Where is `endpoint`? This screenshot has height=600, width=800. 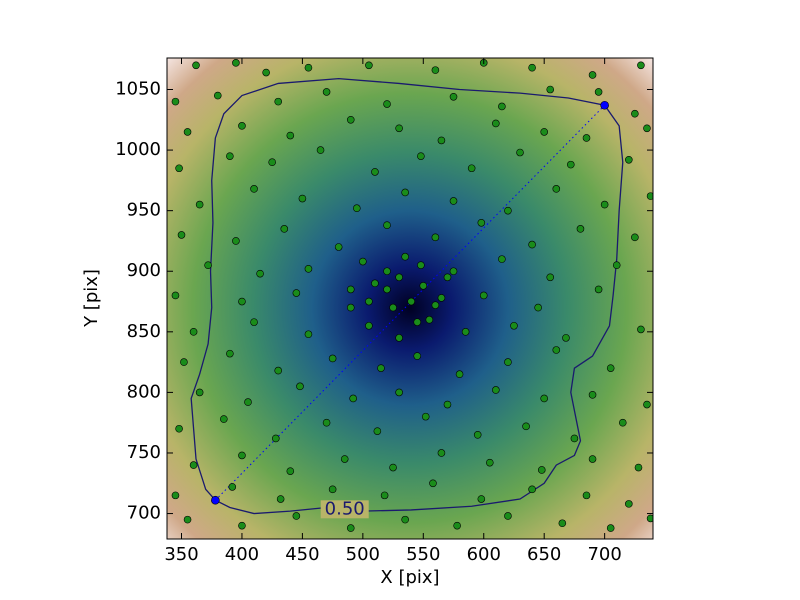
endpoint is located at coordinates (215, 500).